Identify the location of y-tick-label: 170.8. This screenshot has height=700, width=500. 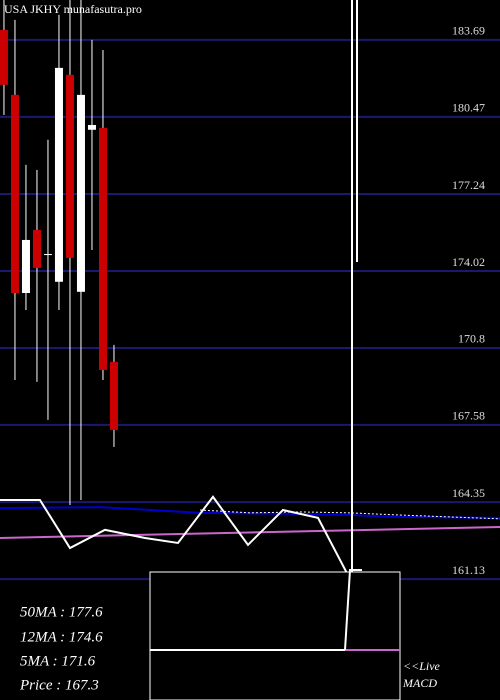
(471, 339).